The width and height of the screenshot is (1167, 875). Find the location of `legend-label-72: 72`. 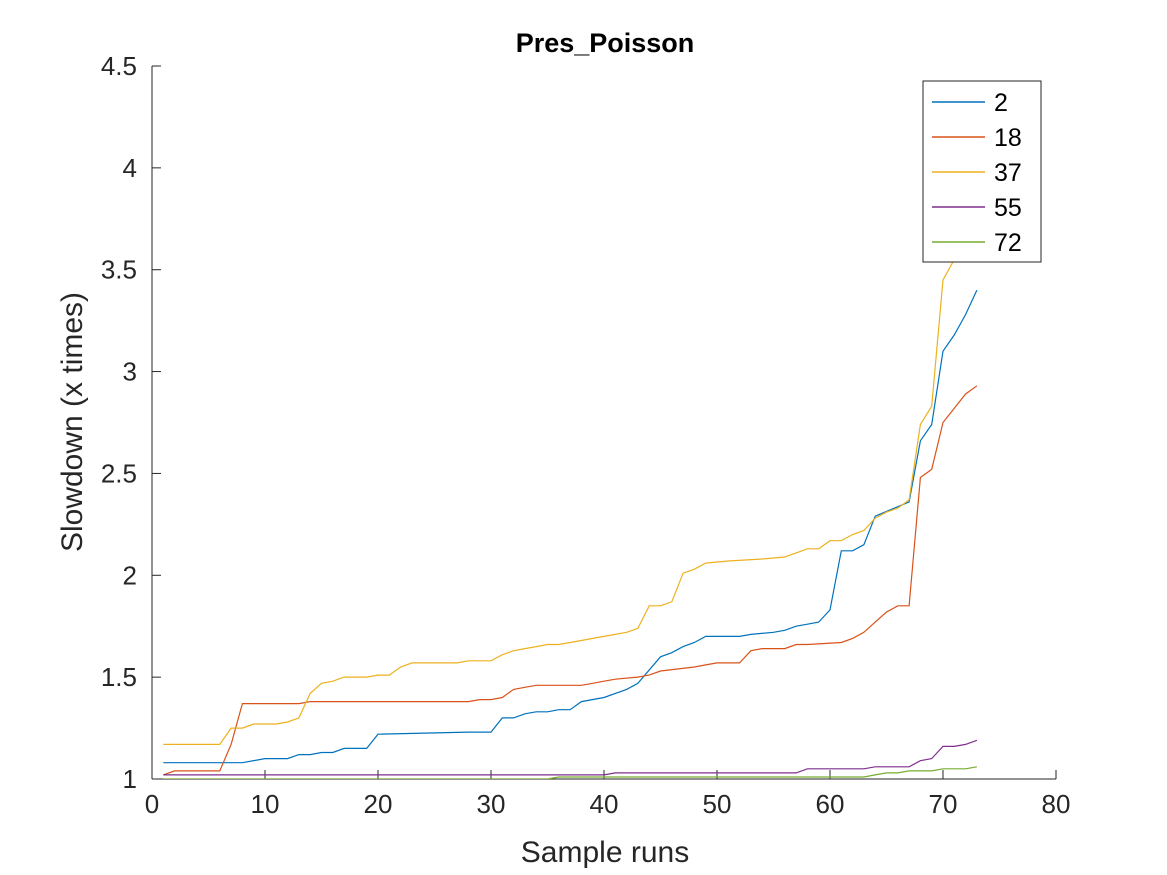

legend-label-72: 72 is located at coordinates (1008, 243).